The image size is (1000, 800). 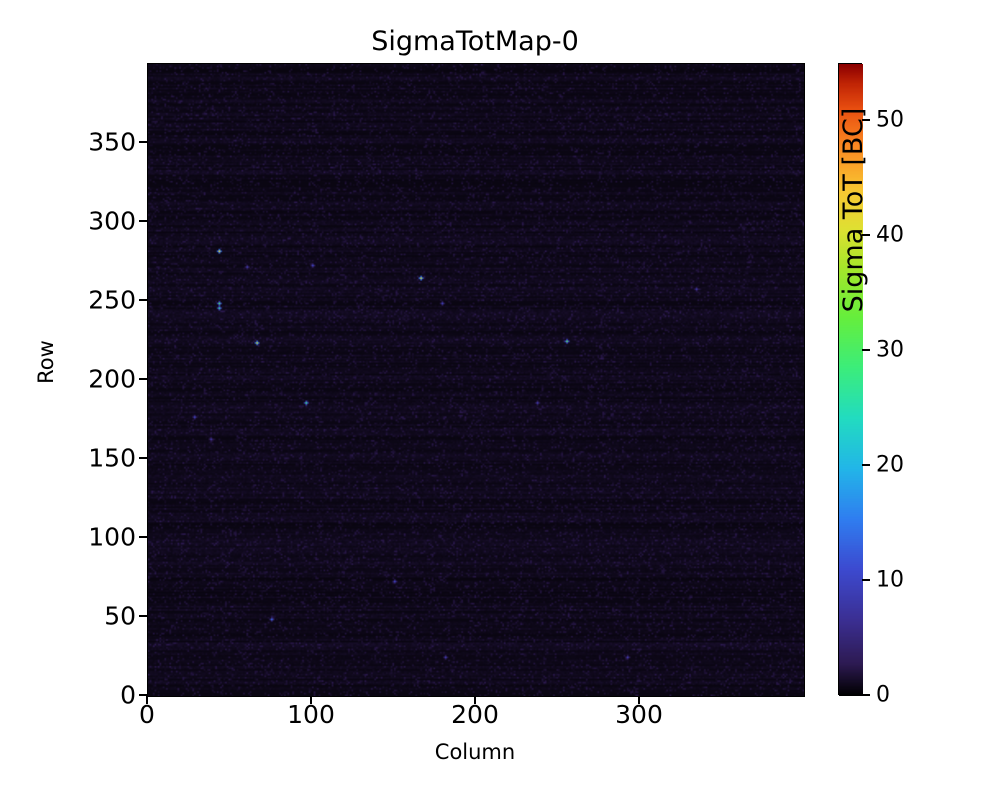 I want to click on y-axis-tick-4: 200, so click(x=112, y=379).